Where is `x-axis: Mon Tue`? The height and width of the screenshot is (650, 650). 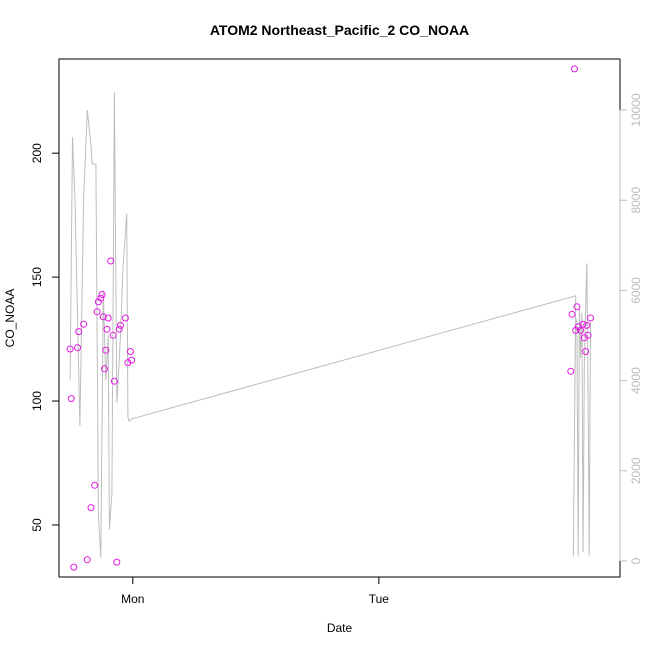
x-axis: Mon Tue is located at coordinates (255, 591).